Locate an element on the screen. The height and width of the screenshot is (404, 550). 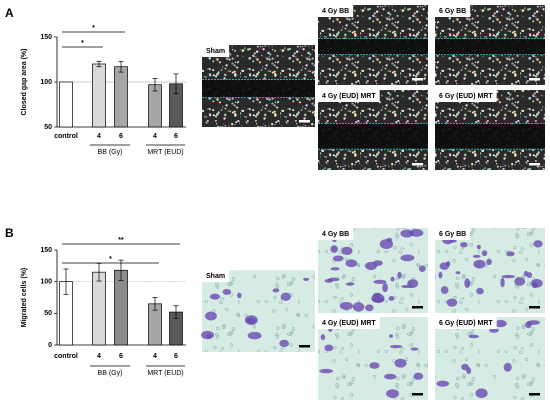
image-label: 6 Gy BB is located at coordinates (452, 234).